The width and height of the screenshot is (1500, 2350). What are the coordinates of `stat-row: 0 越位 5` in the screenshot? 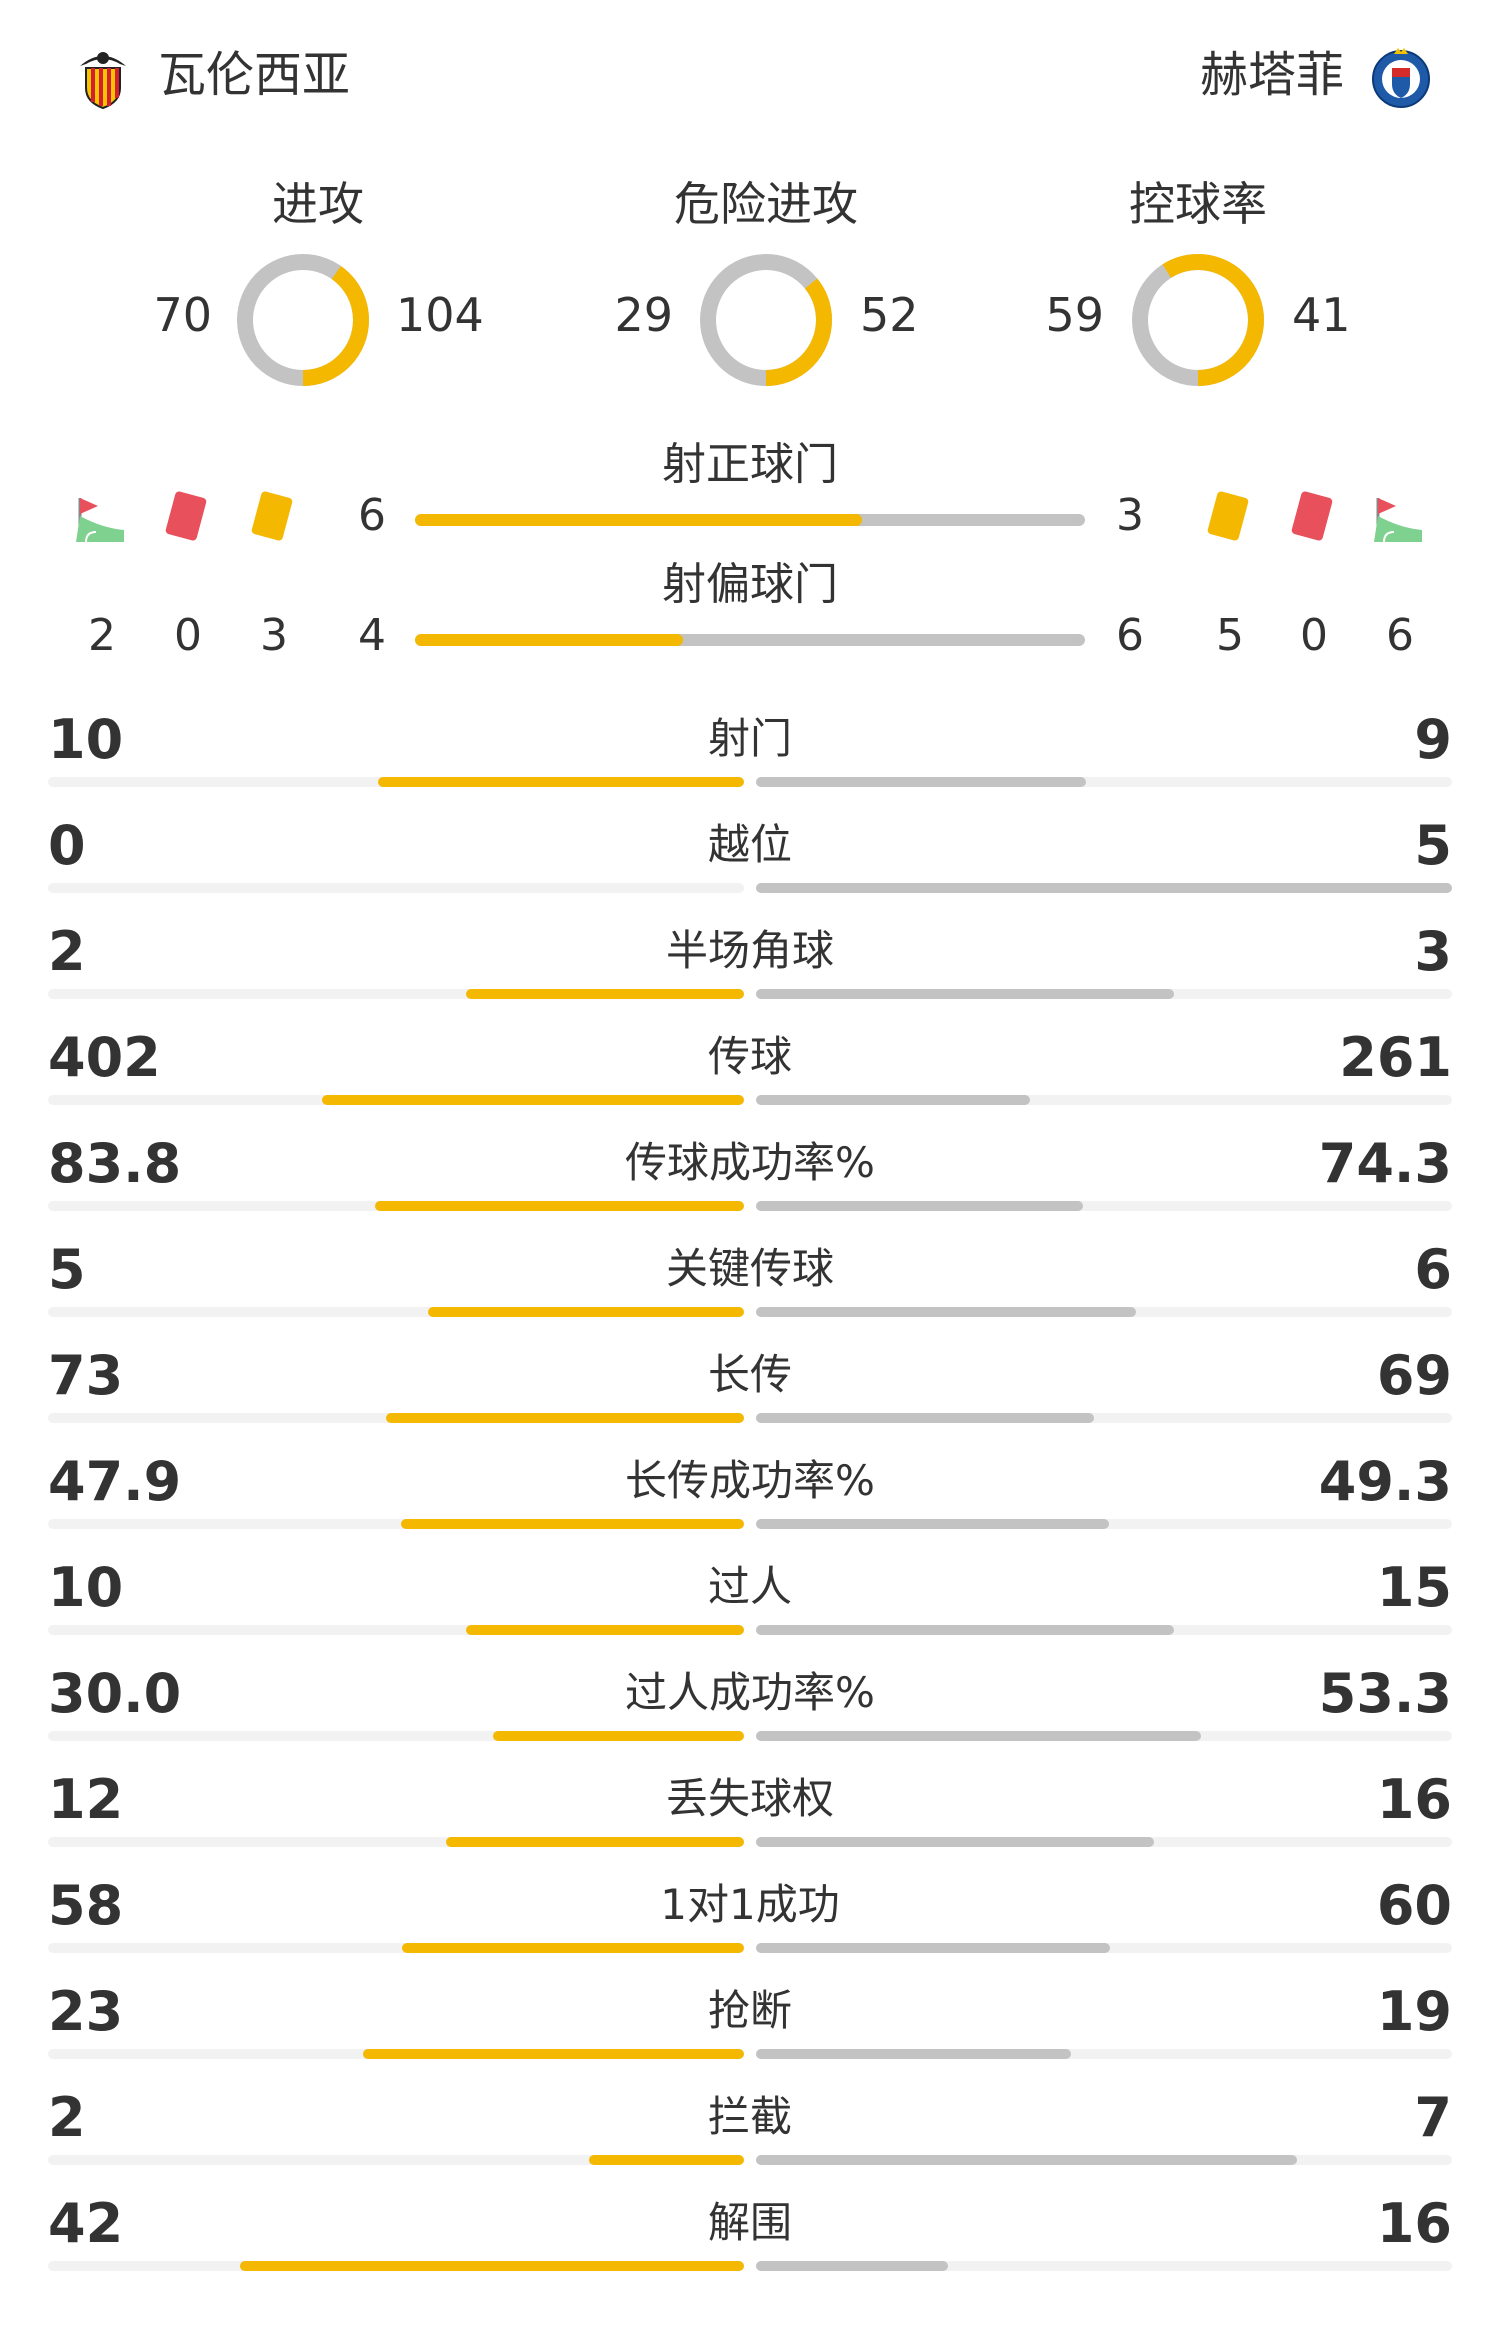 It's located at (750, 864).